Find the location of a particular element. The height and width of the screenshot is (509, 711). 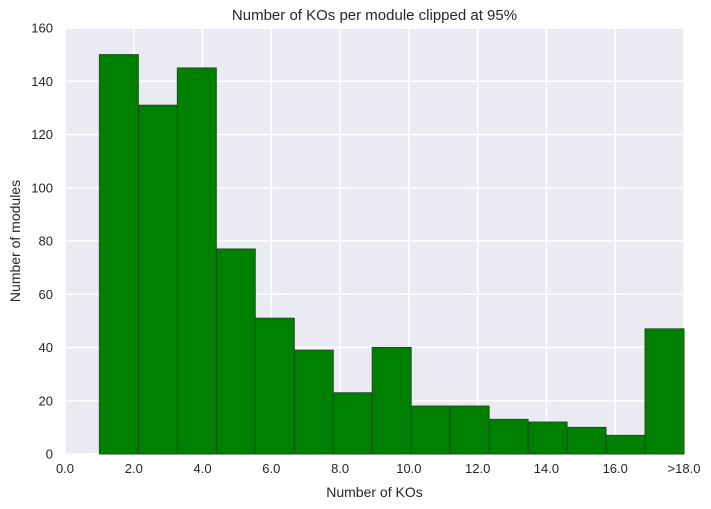

x-axis-ticks: 0.0 2.0 4.0 6.0 8.0 10.0 12.0 14.0 16.0 >18.0 is located at coordinates (378, 468).